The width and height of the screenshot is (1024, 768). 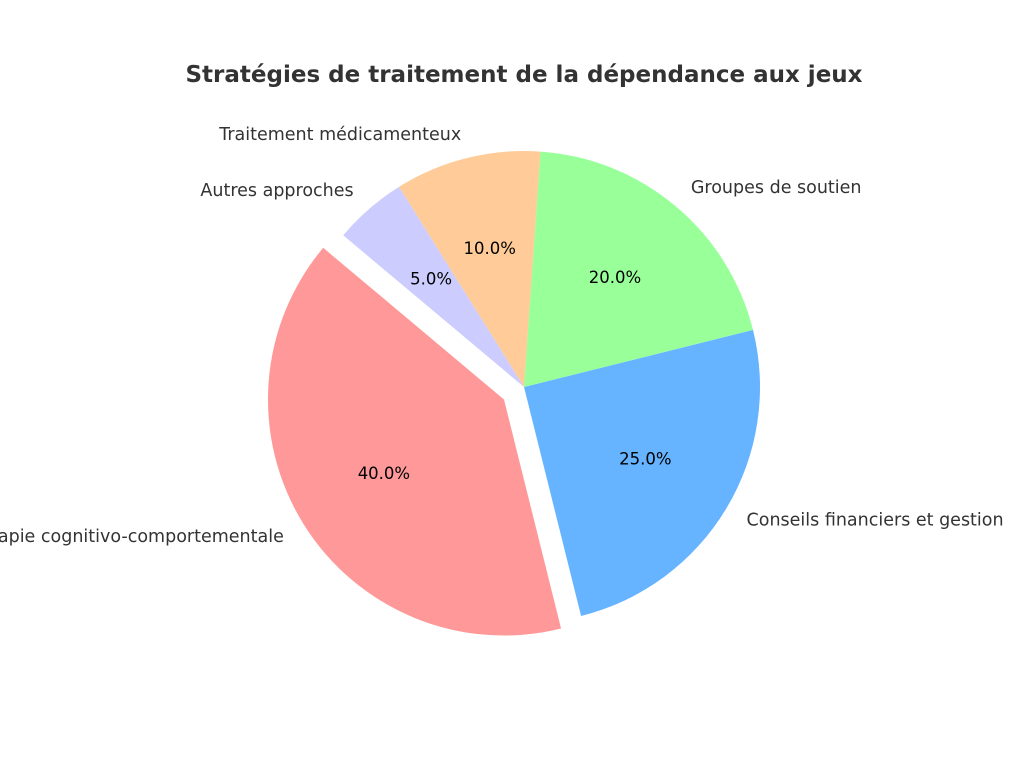 I want to click on slice-label-traitement-medicamenteux: Traitement médicamenteux, so click(x=339, y=135).